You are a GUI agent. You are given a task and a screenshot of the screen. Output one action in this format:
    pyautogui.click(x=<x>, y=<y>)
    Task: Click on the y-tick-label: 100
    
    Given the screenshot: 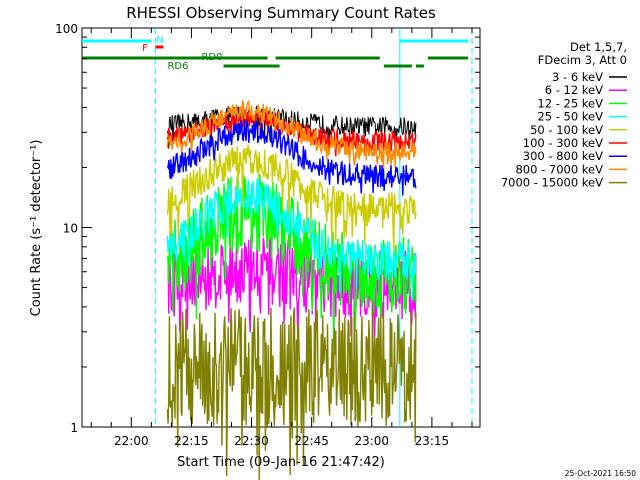 What is the action you would take?
    pyautogui.click(x=66, y=29)
    